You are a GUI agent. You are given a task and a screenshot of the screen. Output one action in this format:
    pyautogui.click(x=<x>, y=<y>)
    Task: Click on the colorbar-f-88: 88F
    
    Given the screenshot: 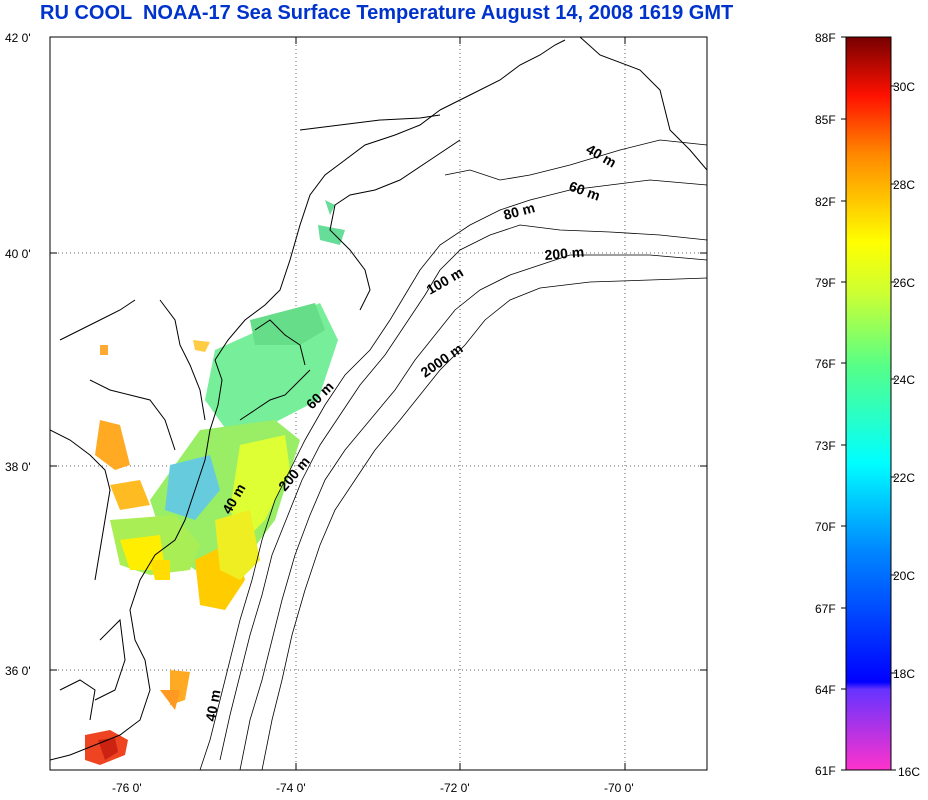 What is the action you would take?
    pyautogui.click(x=825, y=38)
    